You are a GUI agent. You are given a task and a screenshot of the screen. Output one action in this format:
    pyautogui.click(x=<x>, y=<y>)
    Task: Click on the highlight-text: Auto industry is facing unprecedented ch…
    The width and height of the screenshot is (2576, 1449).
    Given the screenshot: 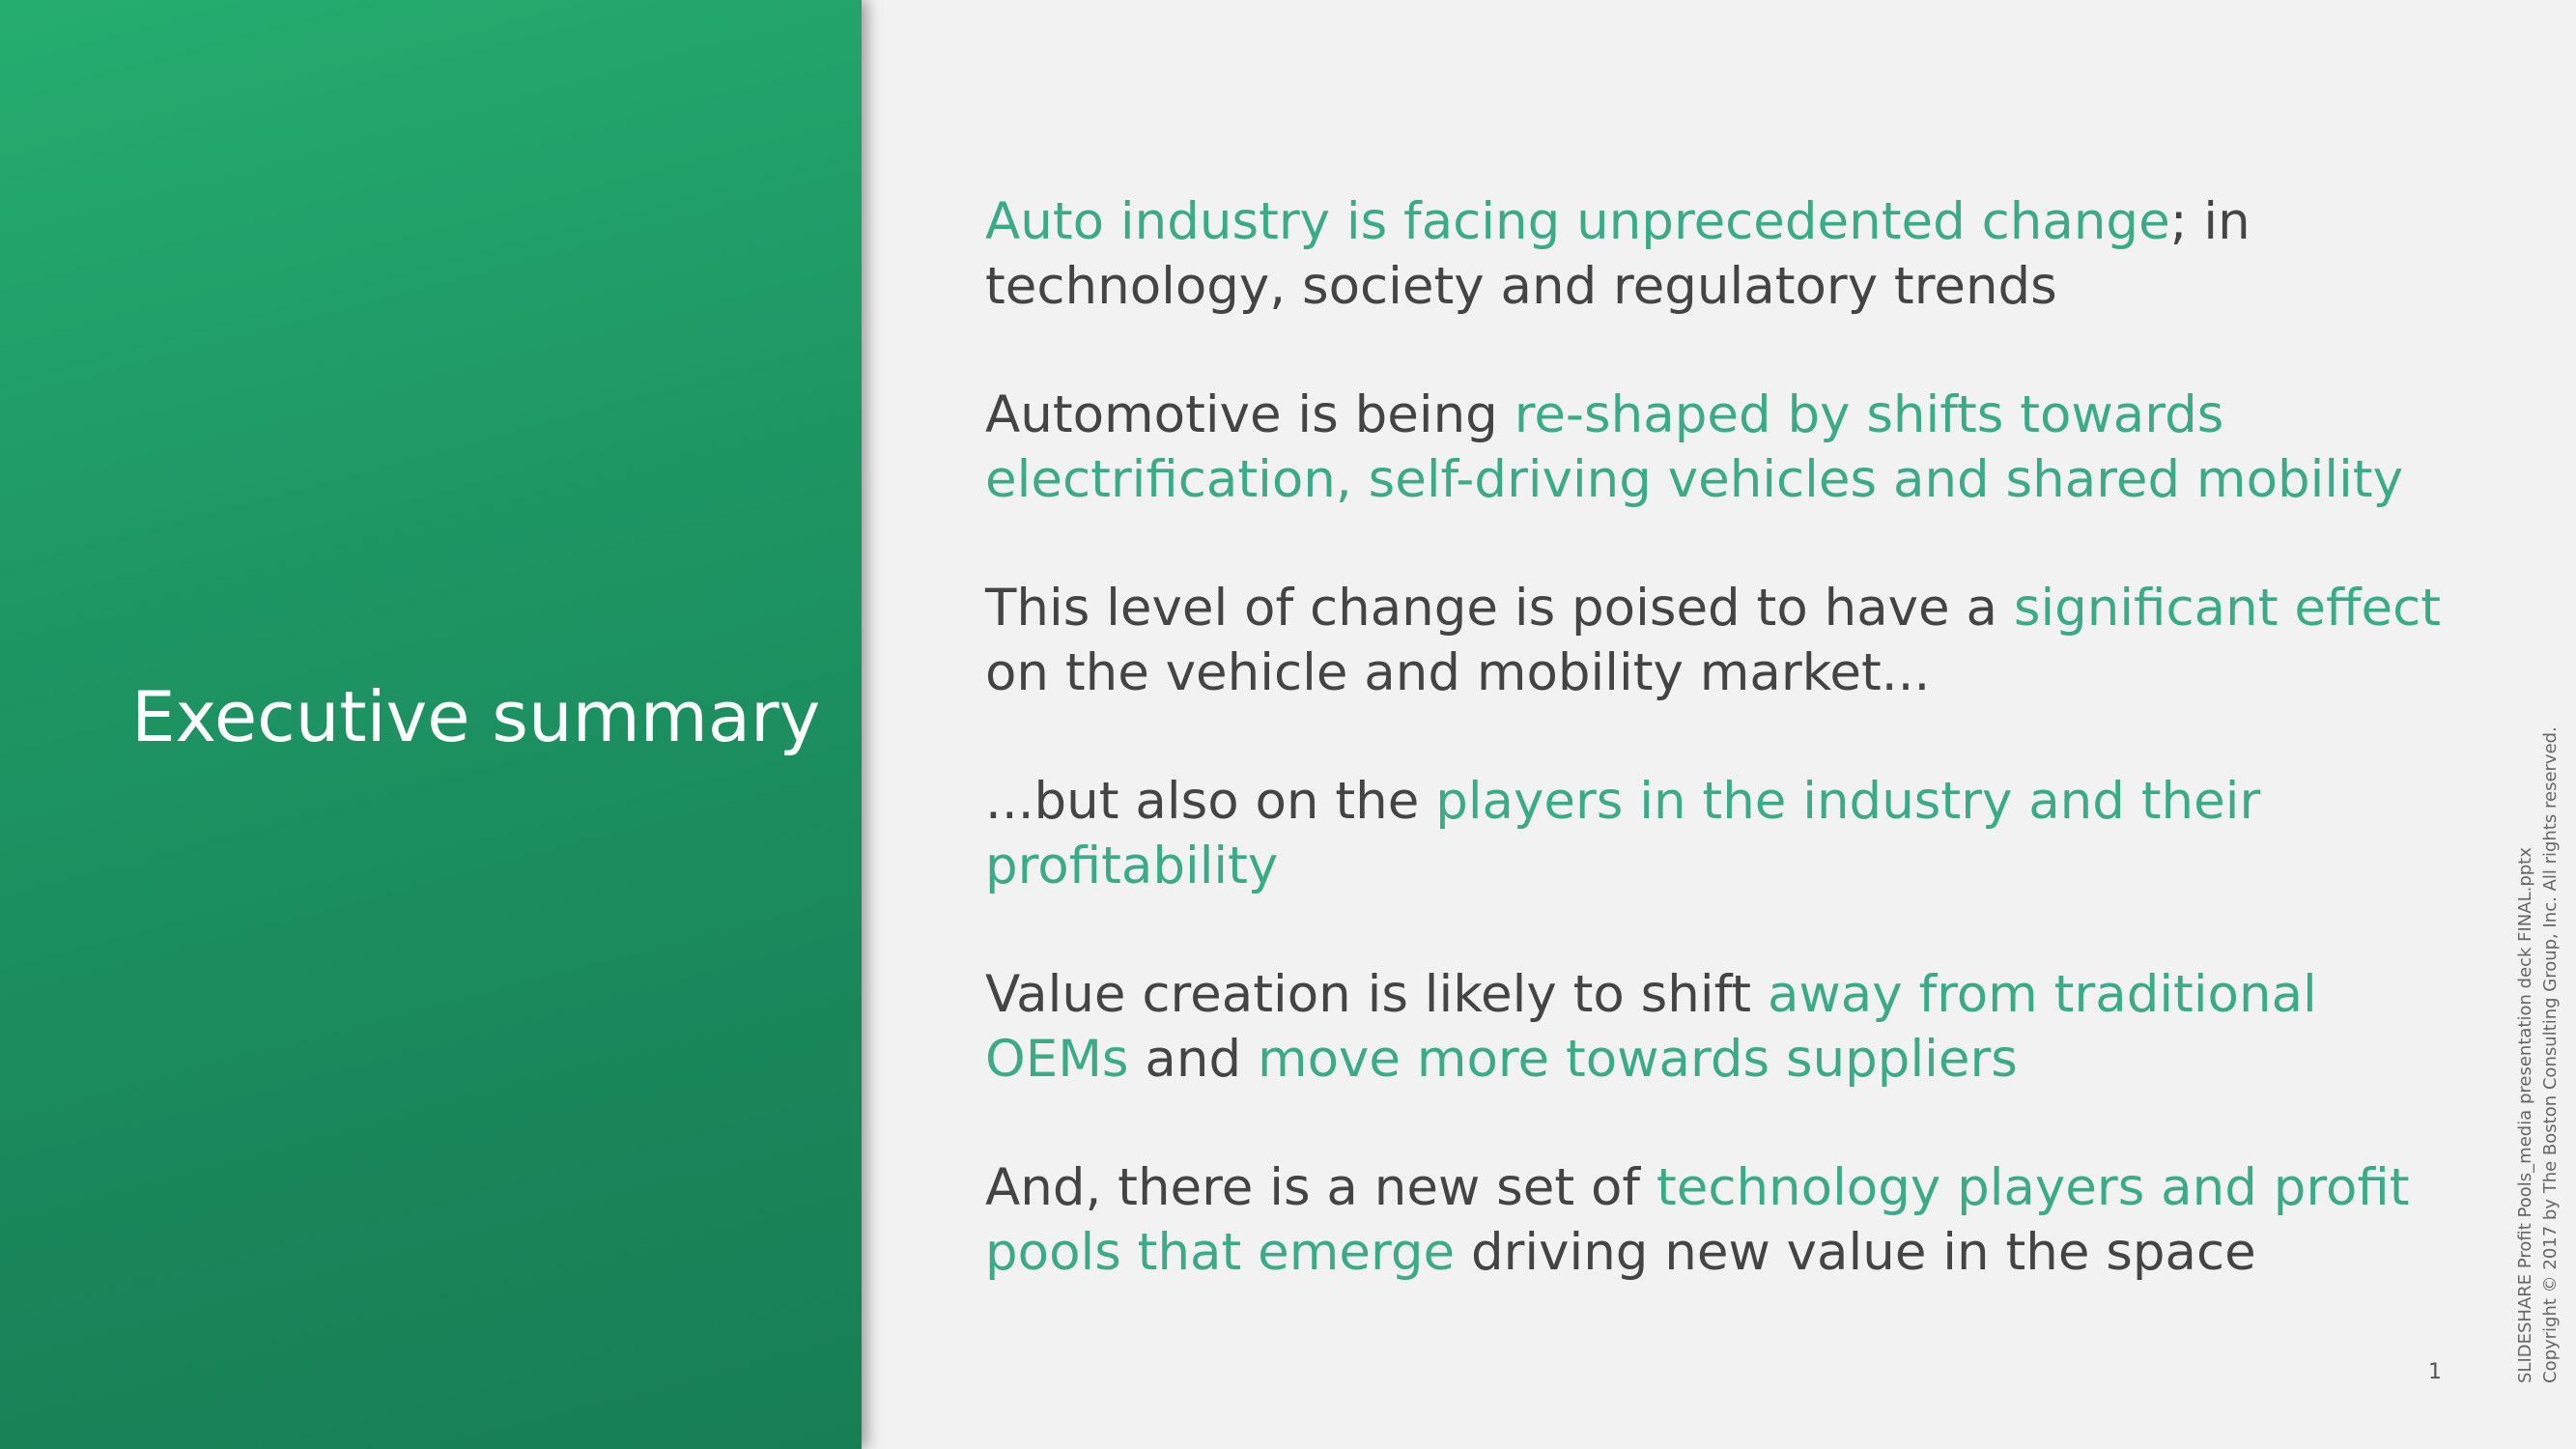 What is the action you would take?
    pyautogui.click(x=1577, y=221)
    